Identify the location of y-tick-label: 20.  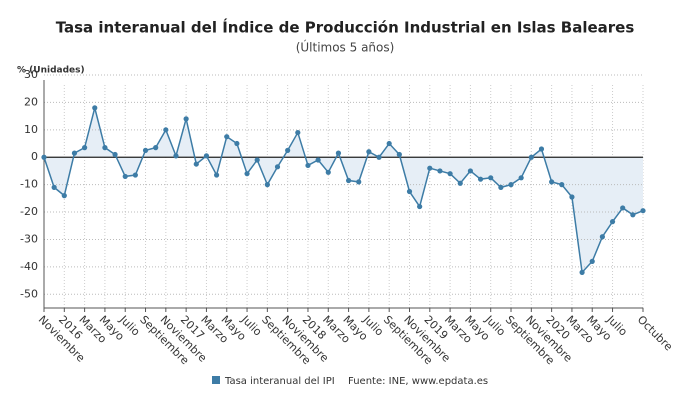
(31, 101).